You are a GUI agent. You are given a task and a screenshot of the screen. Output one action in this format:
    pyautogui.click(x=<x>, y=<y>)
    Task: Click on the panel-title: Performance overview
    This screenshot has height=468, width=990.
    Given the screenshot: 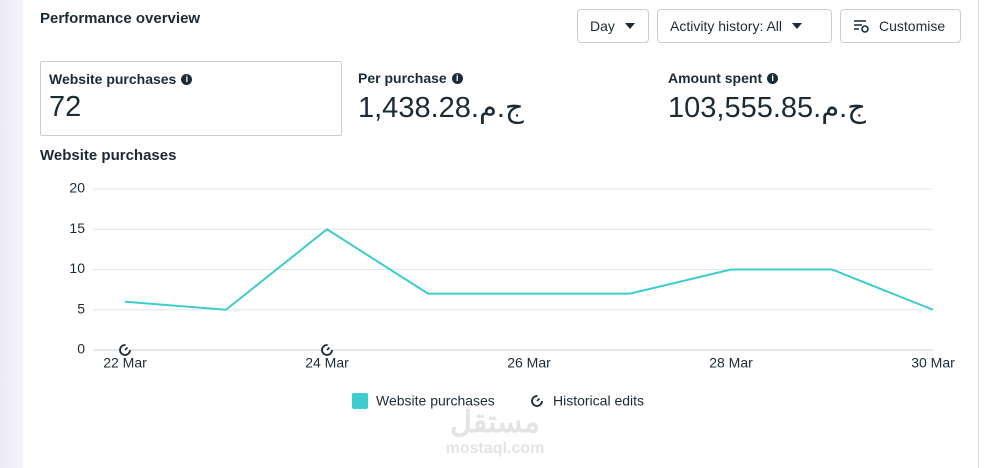 What is the action you would take?
    pyautogui.click(x=120, y=18)
    